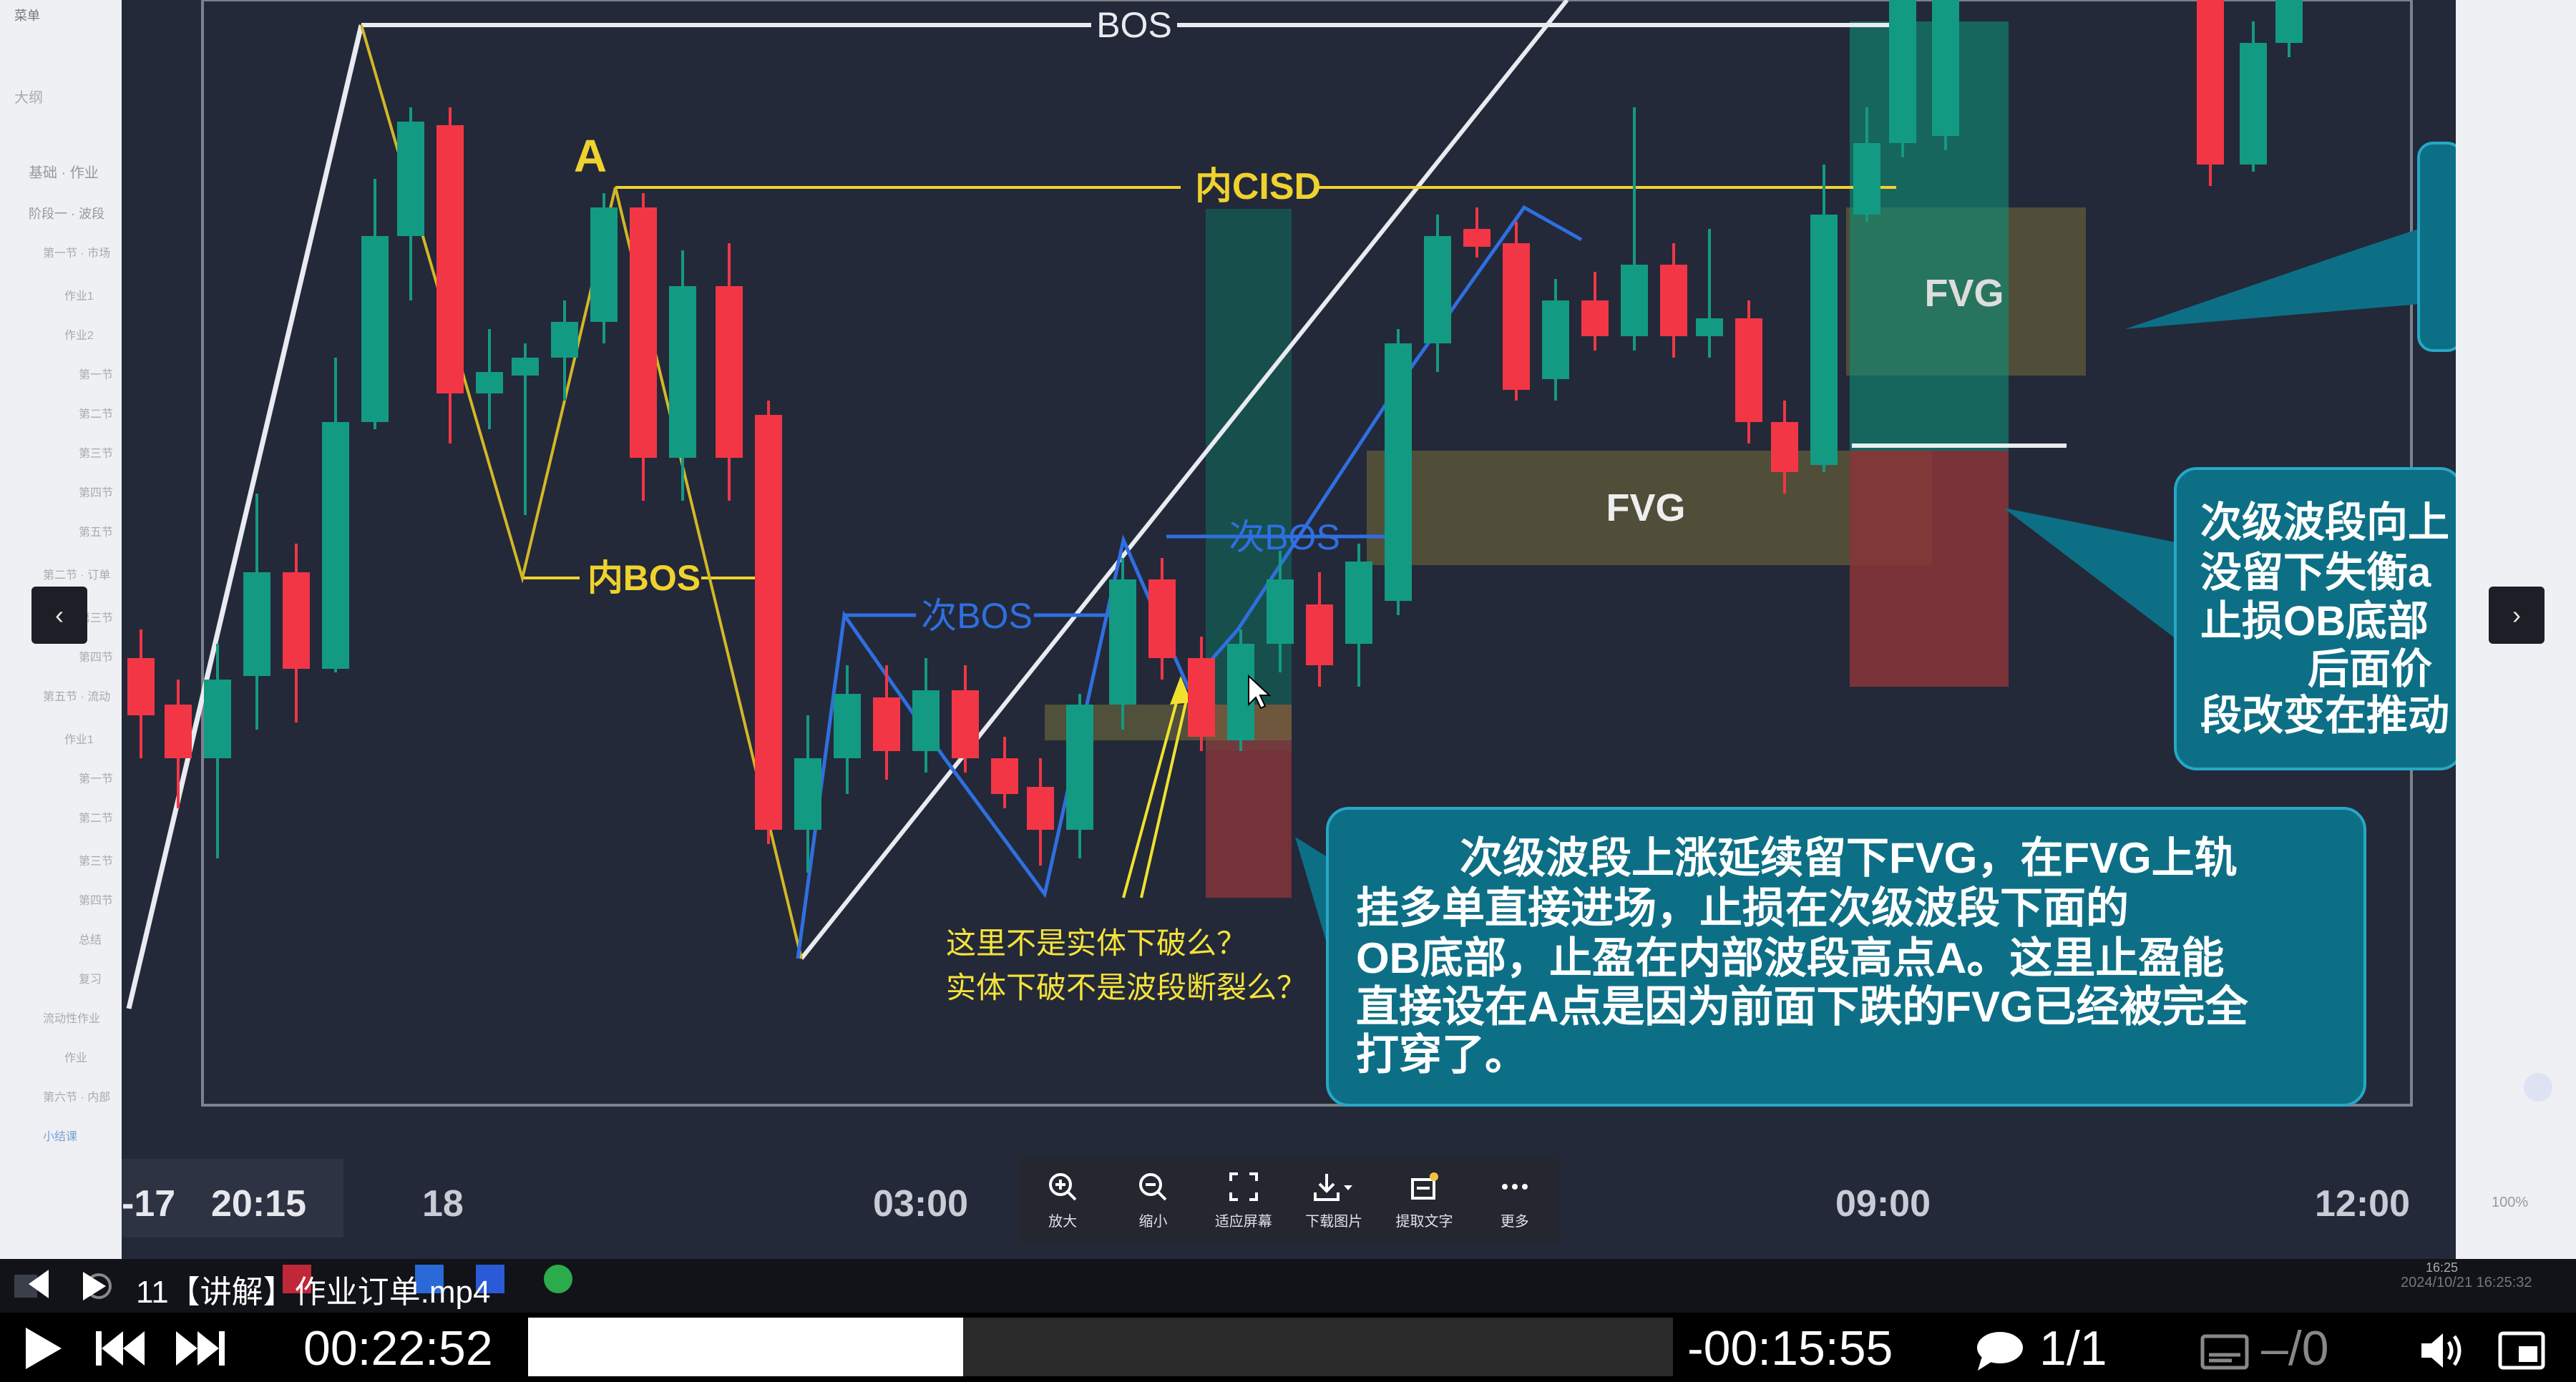  What do you see at coordinates (77, 697) in the screenshot?
I see `outline-item: 第五节 · 流动` at bounding box center [77, 697].